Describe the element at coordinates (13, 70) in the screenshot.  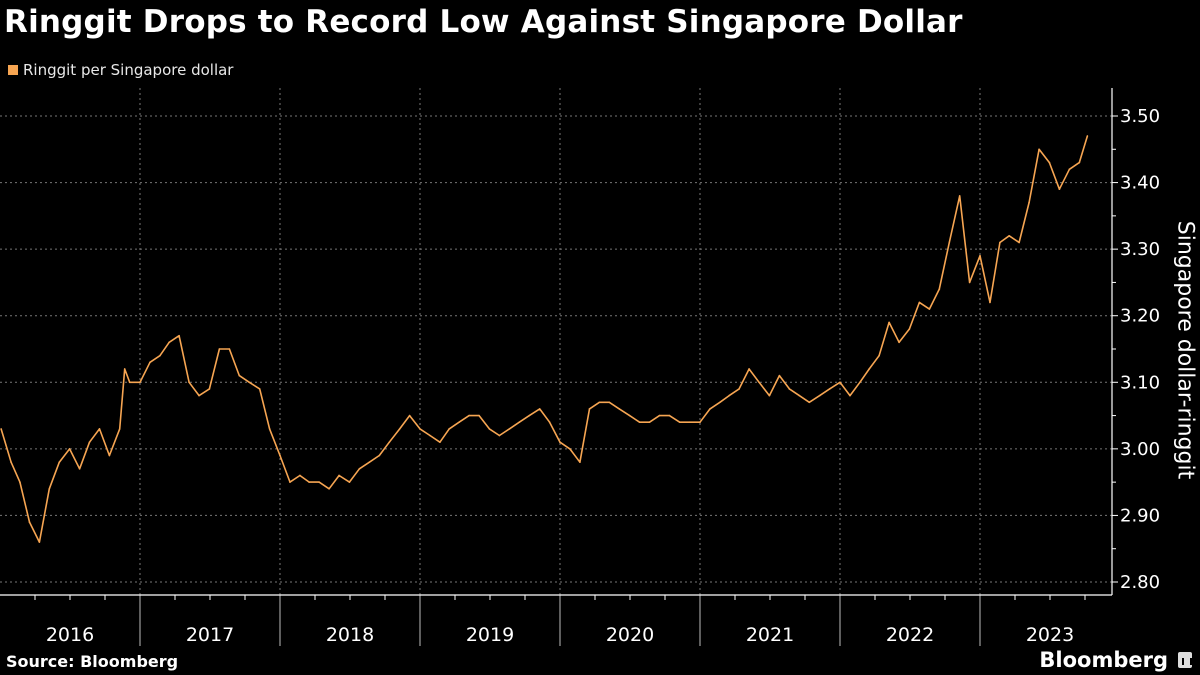
I see `legend-swatch` at that location.